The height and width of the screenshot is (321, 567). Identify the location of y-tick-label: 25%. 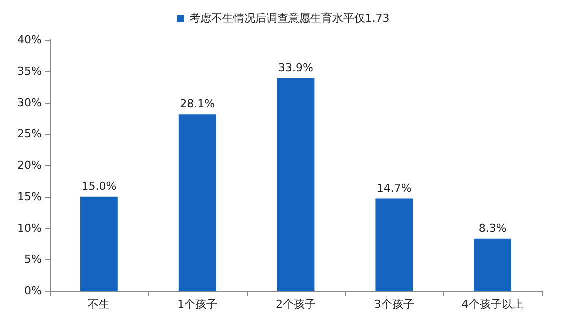
(30, 134).